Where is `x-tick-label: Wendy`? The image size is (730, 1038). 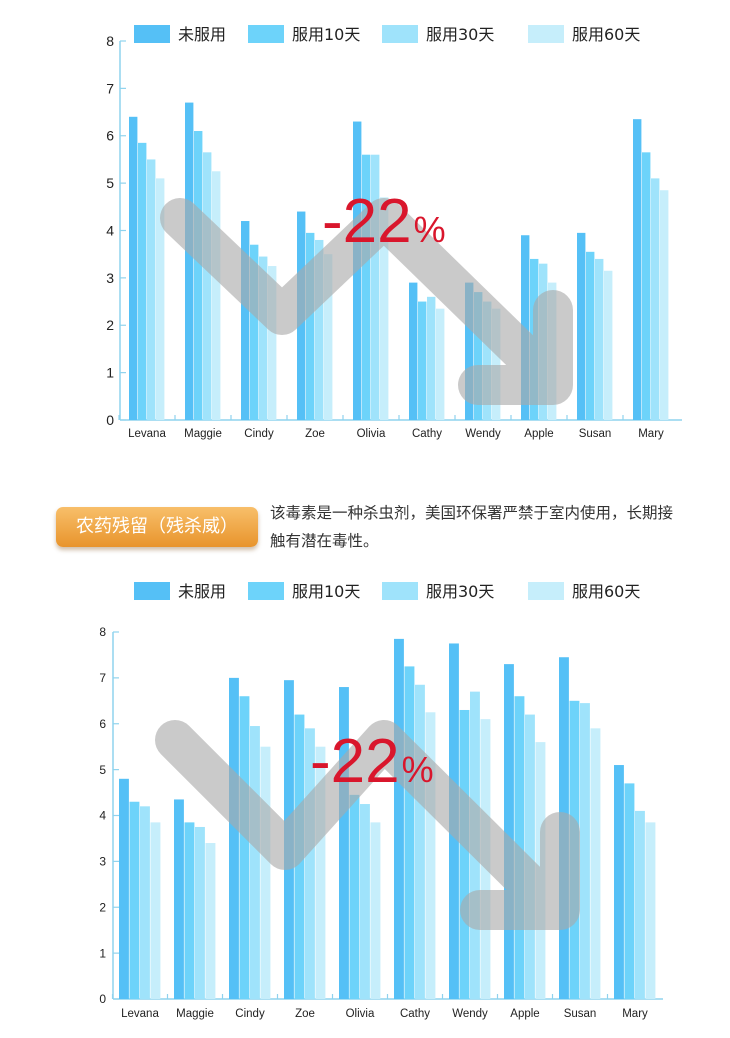 x-tick-label: Wendy is located at coordinates (483, 434).